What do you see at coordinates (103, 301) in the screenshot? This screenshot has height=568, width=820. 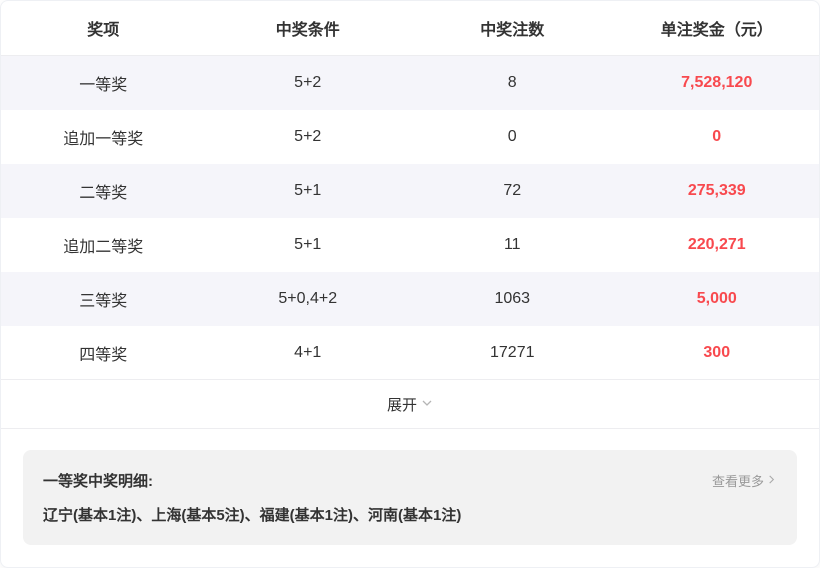 I see `prize-cell: 三等奖` at bounding box center [103, 301].